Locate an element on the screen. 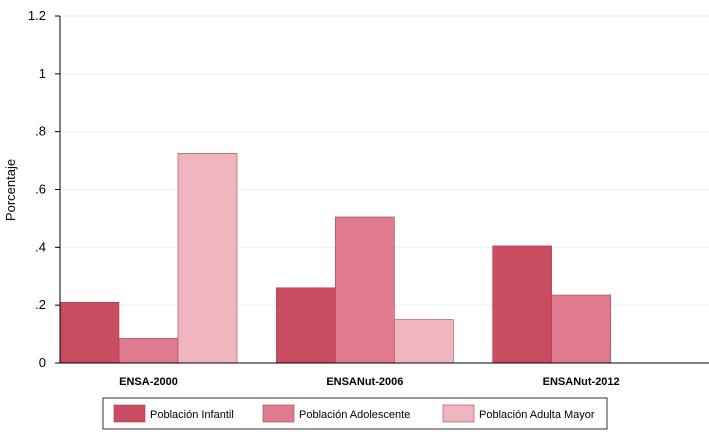  y-axis-title: Porcentaje is located at coordinates (10, 190).